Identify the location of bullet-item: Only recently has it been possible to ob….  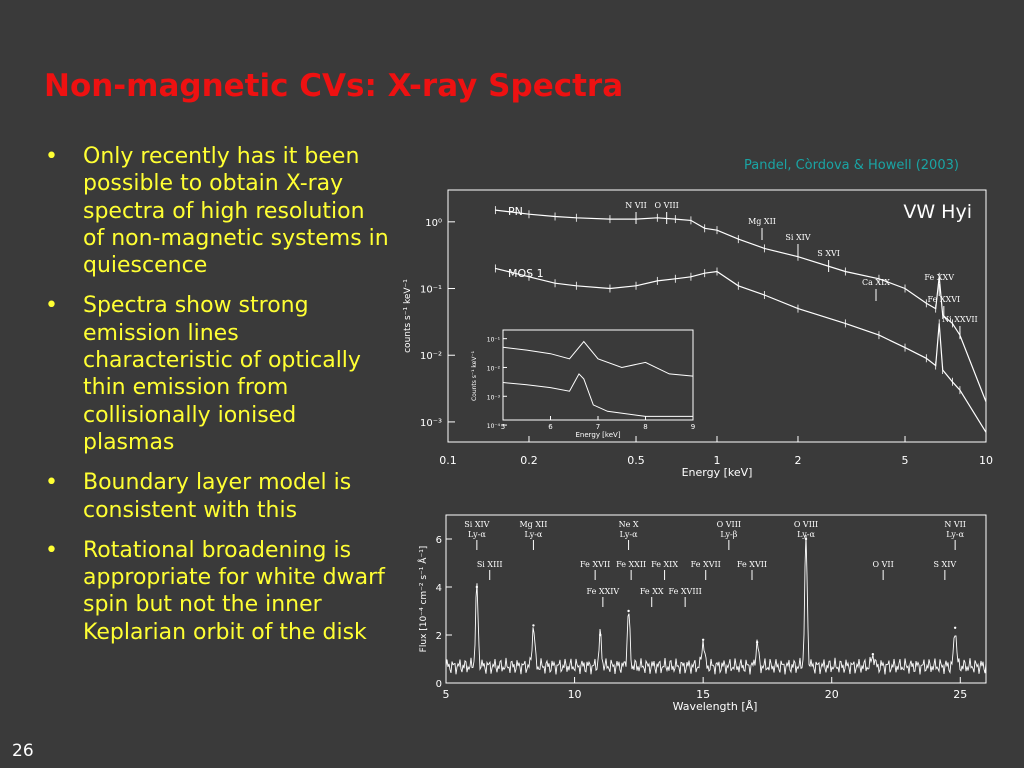
(216, 211).